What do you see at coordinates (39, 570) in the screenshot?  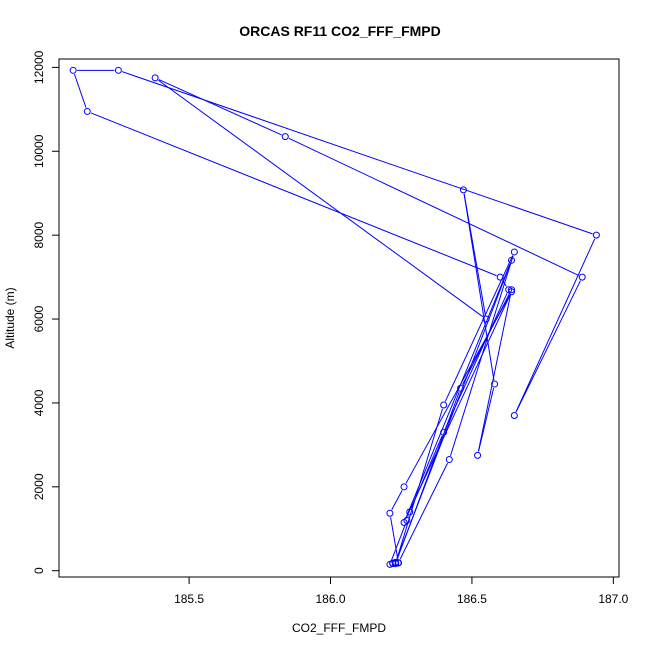 I see `y-tick-label: 0` at bounding box center [39, 570].